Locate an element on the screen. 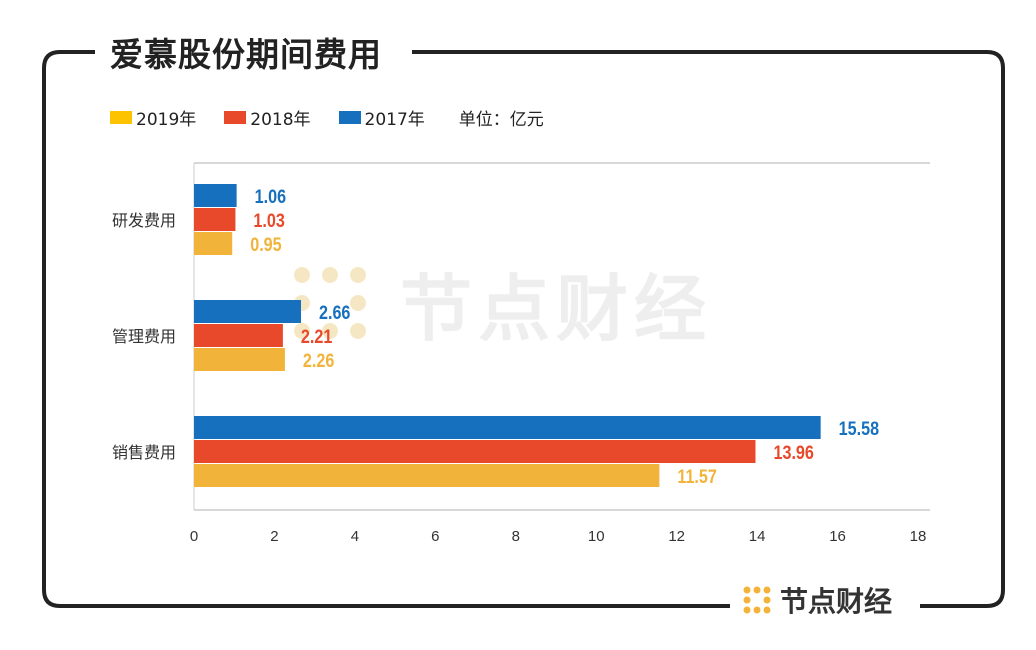 This screenshot has width=1036, height=650. brand-name: 节点财经 is located at coordinates (836, 601).